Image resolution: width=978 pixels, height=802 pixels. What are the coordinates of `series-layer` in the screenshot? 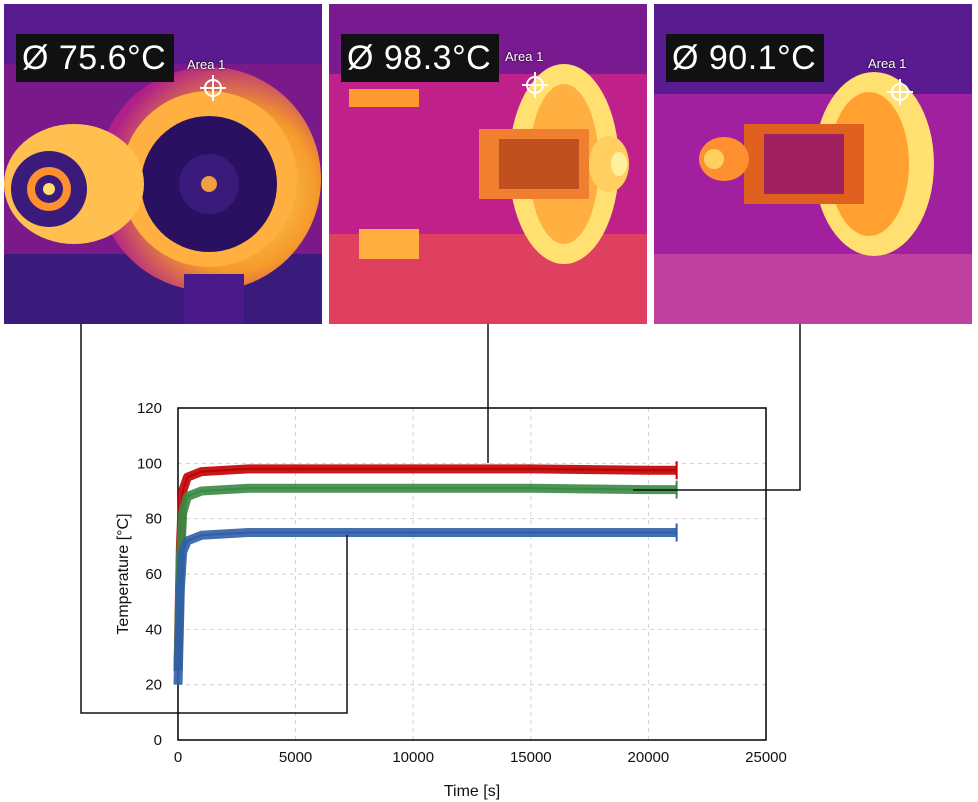 It's located at (425, 573).